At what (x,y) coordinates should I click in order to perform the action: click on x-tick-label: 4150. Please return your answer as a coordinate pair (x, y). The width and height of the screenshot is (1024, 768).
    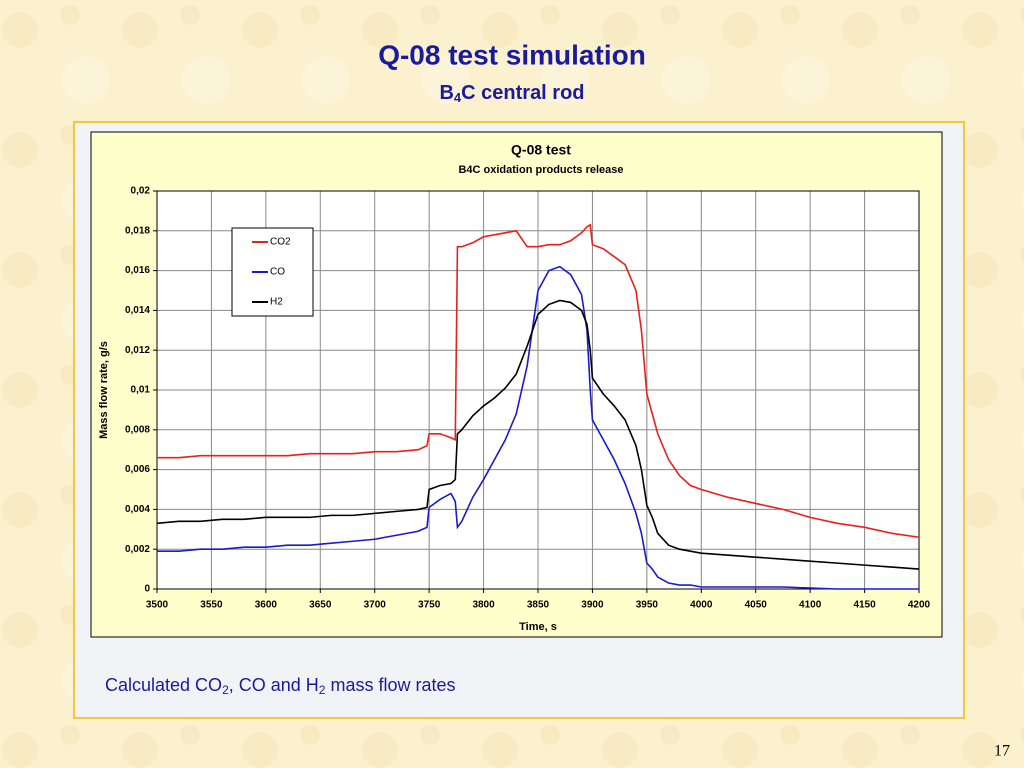
    Looking at the image, I should click on (864, 605).